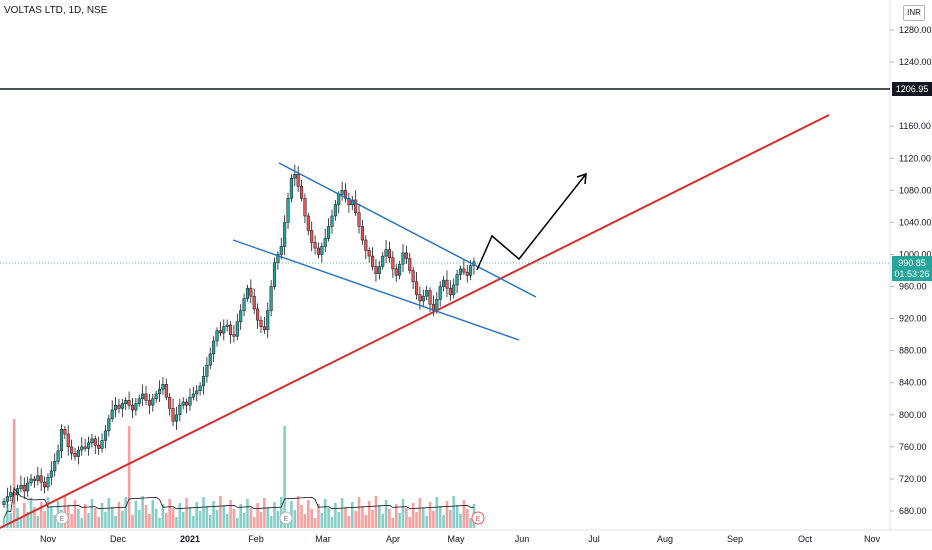 Image resolution: width=932 pixels, height=550 pixels. I want to click on volume-ma-line, so click(239, 503).